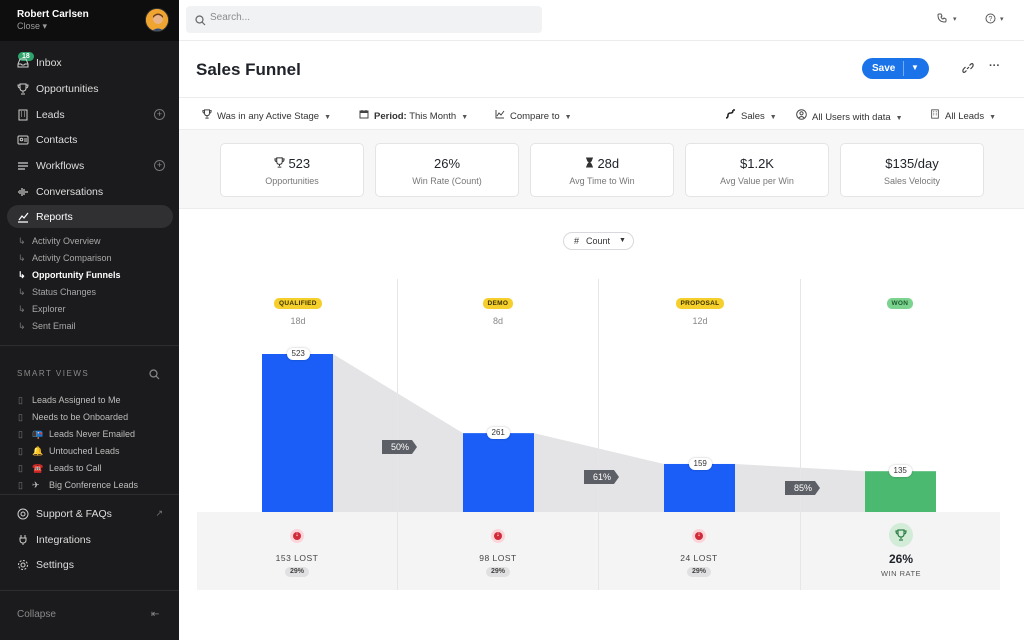 Image resolution: width=1024 pixels, height=640 pixels. I want to click on collapse-arrow-icon: ⇤, so click(155, 614).